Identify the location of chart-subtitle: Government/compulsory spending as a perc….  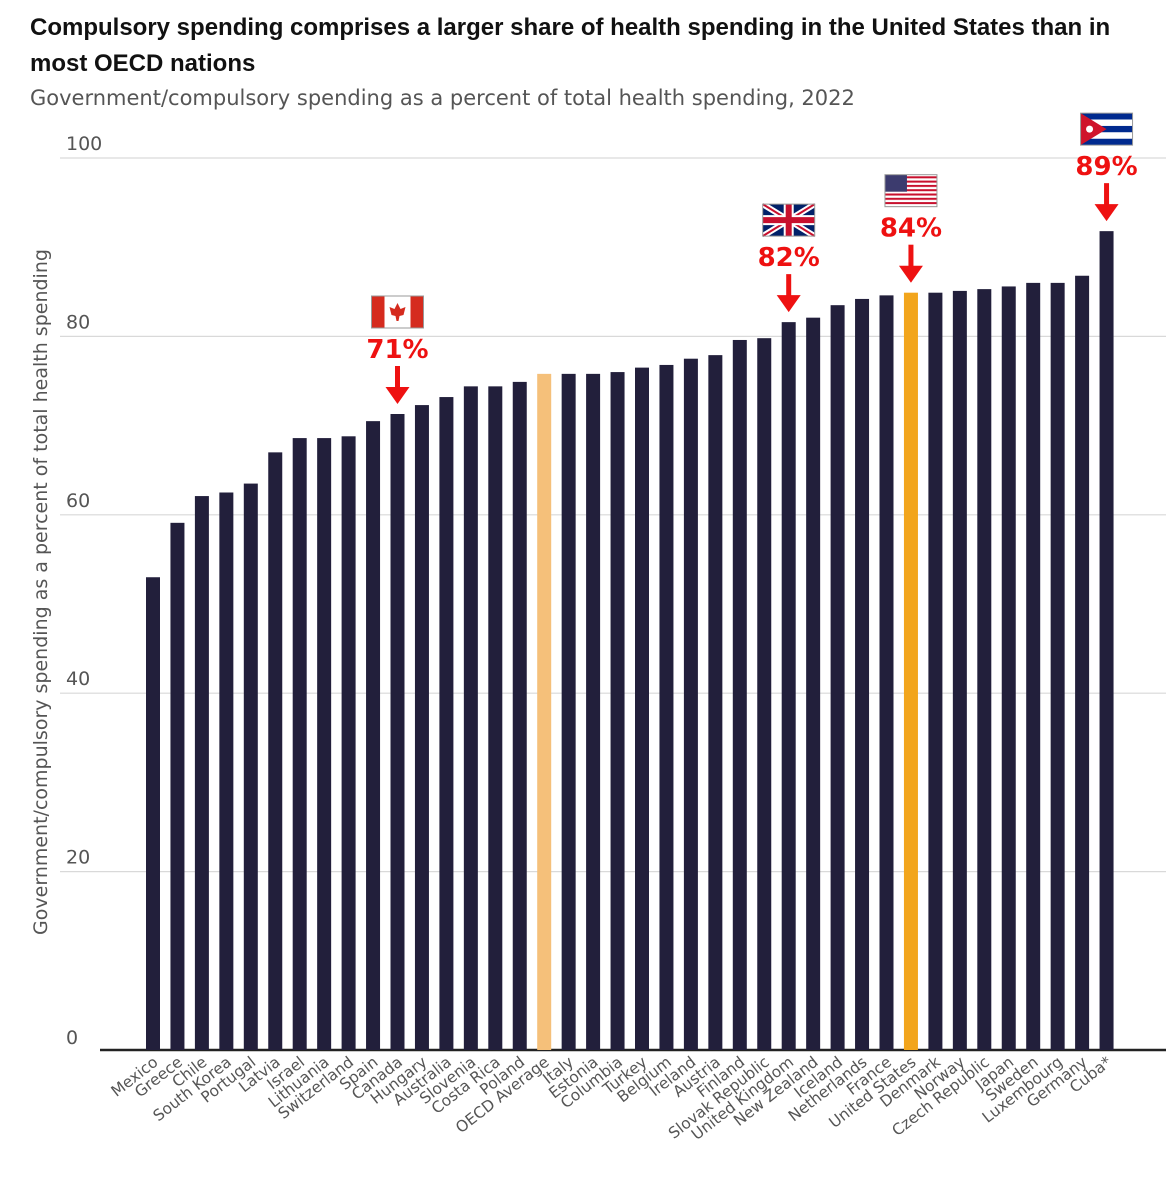
(442, 98).